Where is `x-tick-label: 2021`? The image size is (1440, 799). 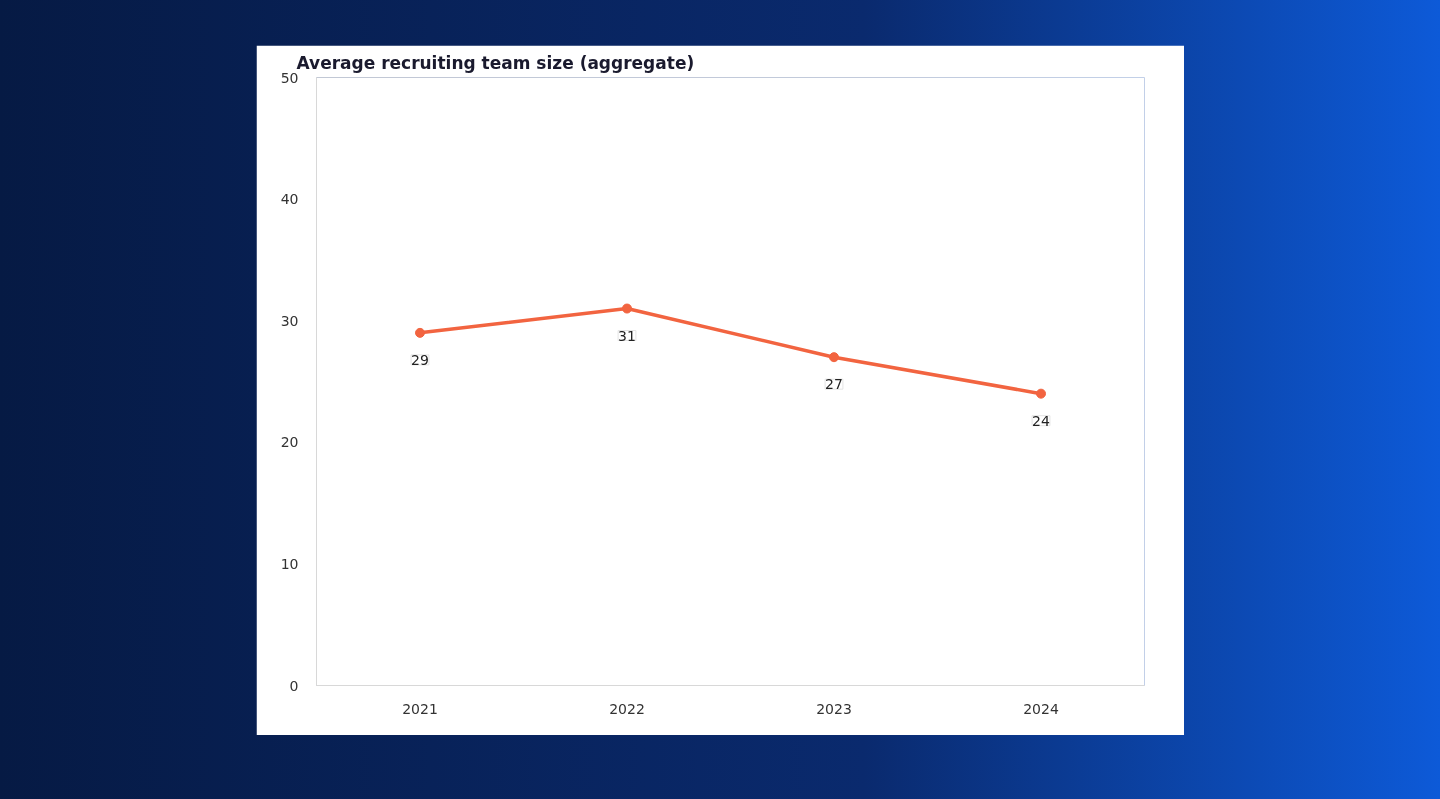
x-tick-label: 2021 is located at coordinates (420, 708).